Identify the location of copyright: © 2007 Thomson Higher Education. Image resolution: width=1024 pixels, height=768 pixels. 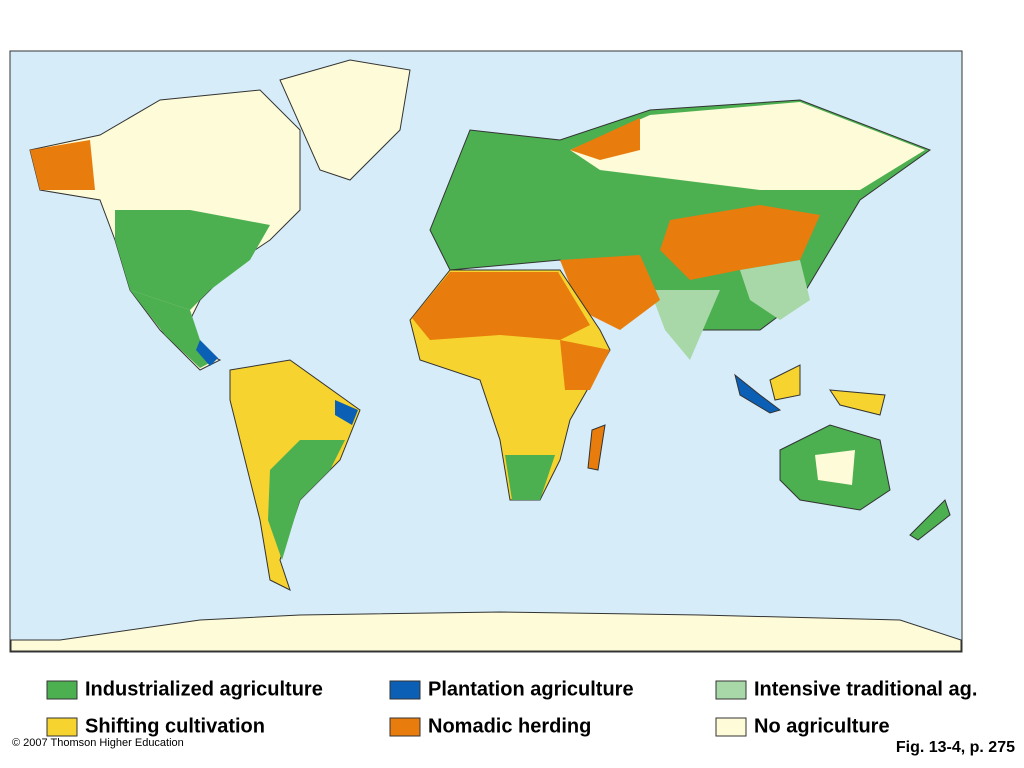
(98, 743).